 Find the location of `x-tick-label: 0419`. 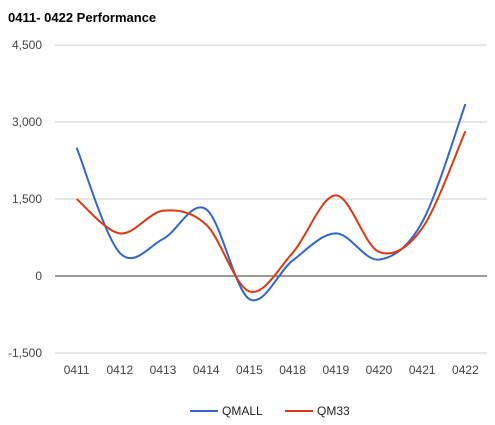

x-tick-label: 0419 is located at coordinates (335, 370).